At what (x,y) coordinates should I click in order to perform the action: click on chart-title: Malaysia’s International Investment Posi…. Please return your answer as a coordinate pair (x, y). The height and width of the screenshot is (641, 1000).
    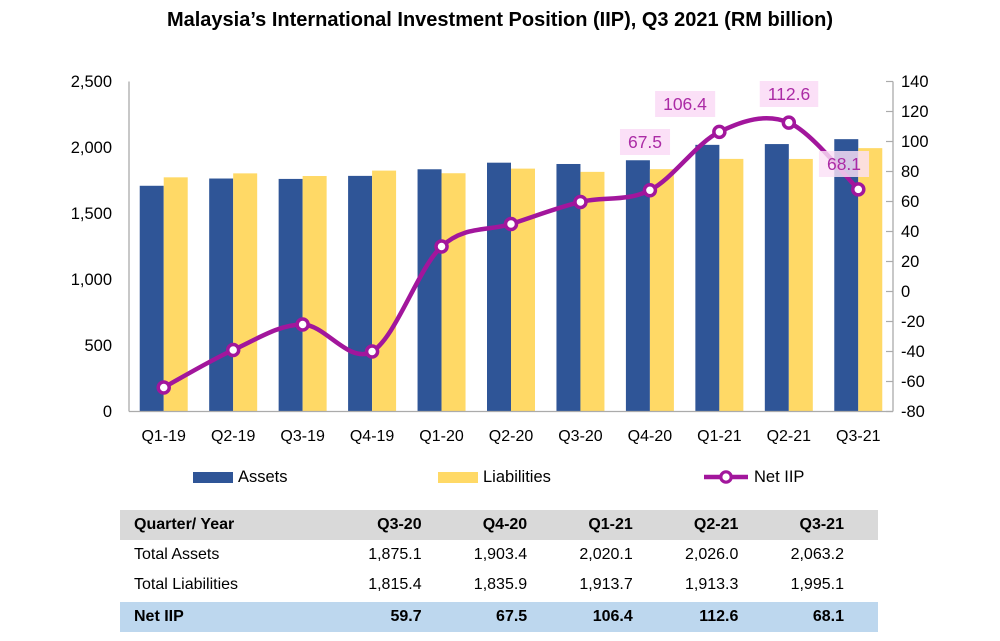
    Looking at the image, I should click on (500, 20).